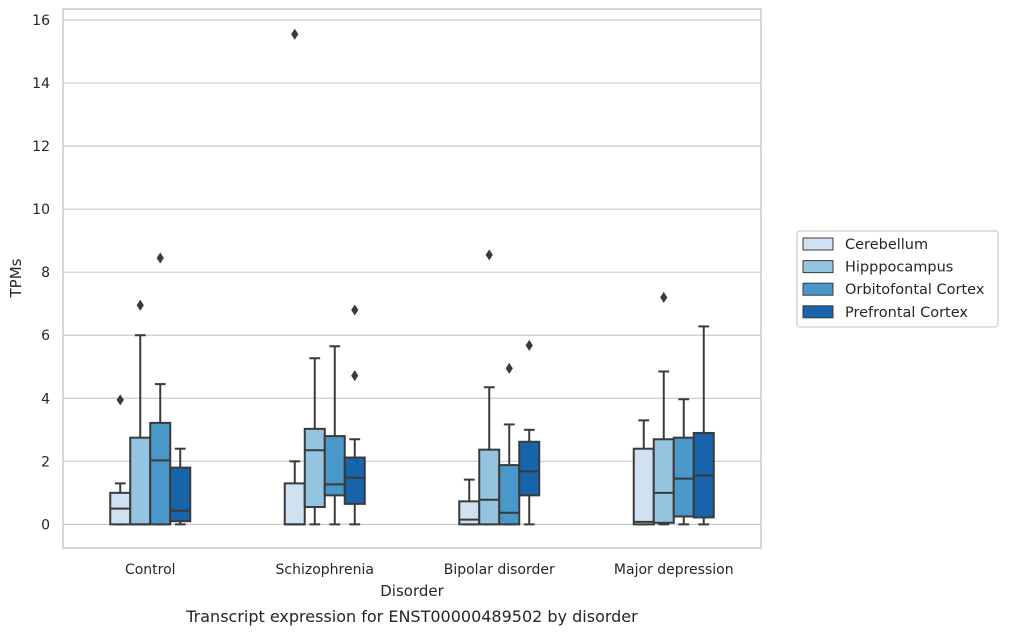 Image resolution: width=1009 pixels, height=634 pixels. What do you see at coordinates (140, 412) in the screenshot?
I see `box-control-hipppocampus` at bounding box center [140, 412].